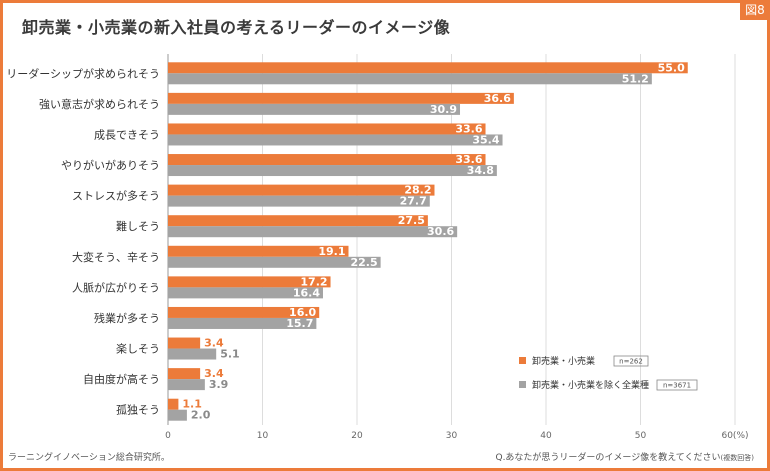 This screenshot has height=471, width=770. Describe the element at coordinates (83, 73) in the screenshot. I see `category-label: リーダーシップが求められそう` at that location.